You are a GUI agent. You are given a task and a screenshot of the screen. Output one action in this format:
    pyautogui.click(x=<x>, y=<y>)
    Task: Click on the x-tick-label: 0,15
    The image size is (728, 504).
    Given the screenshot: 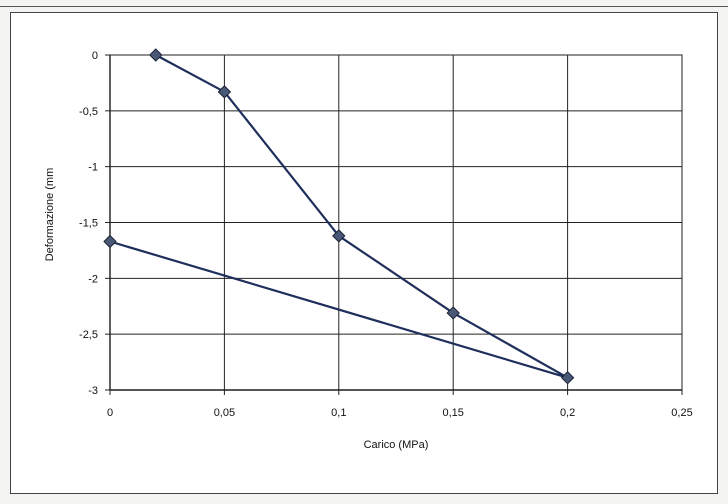 What is the action you would take?
    pyautogui.click(x=452, y=413)
    